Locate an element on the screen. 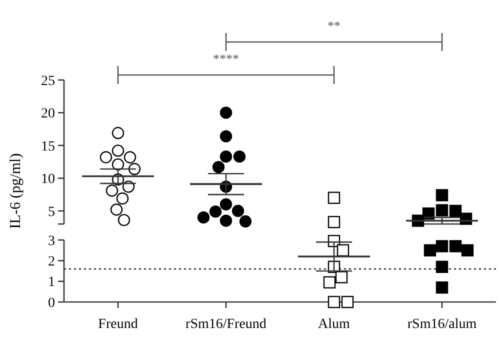 The image size is (500, 337). x-tick-label: Alum is located at coordinates (334, 324).